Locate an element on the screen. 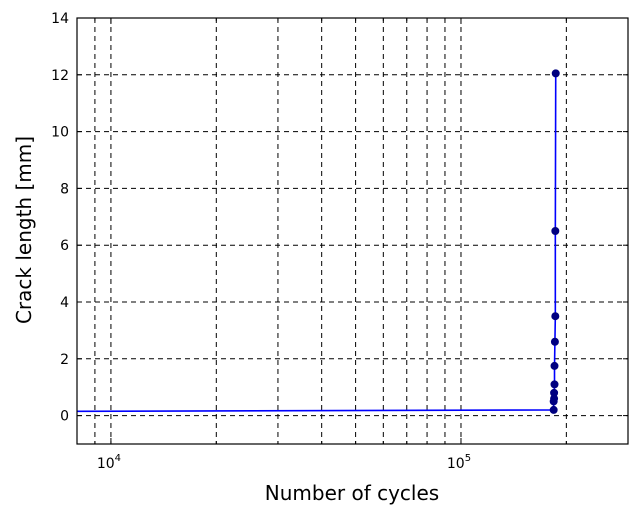 This screenshot has width=630, height=507. y-tick-label: 10 is located at coordinates (60, 133).